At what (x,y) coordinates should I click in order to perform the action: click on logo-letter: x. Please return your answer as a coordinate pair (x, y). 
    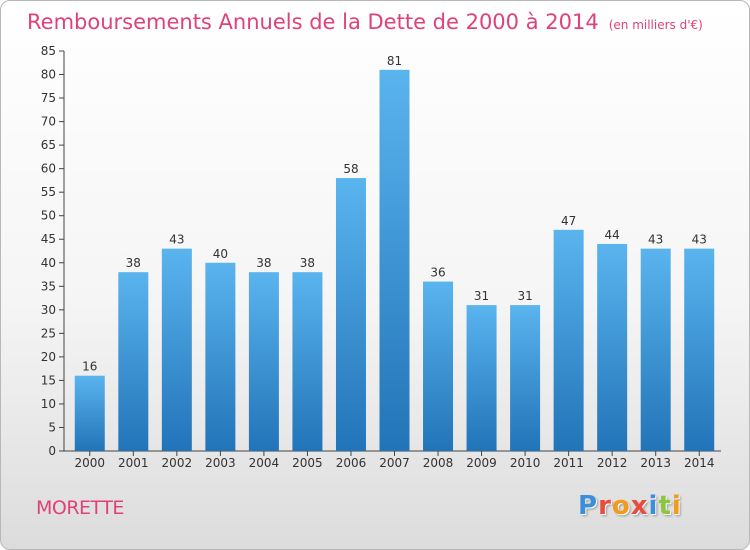
    Looking at the image, I should click on (639, 506).